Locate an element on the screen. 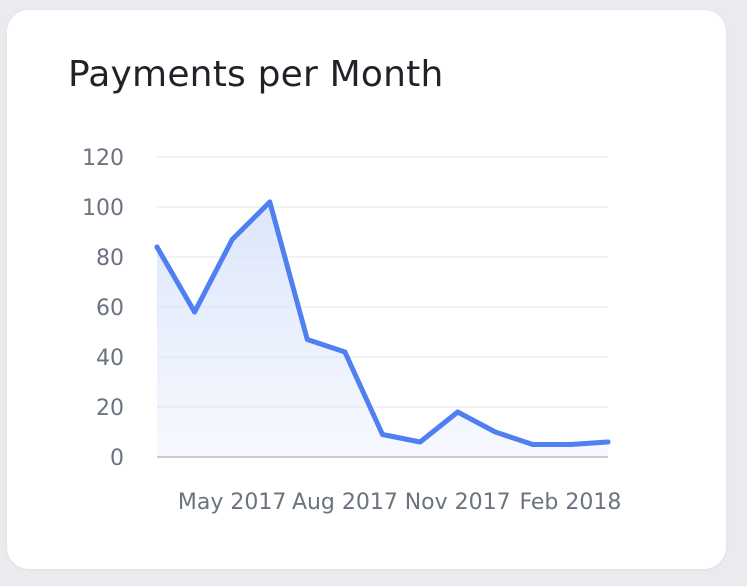 This screenshot has width=747, height=586. x-tick-label: Nov 2017 is located at coordinates (458, 502).